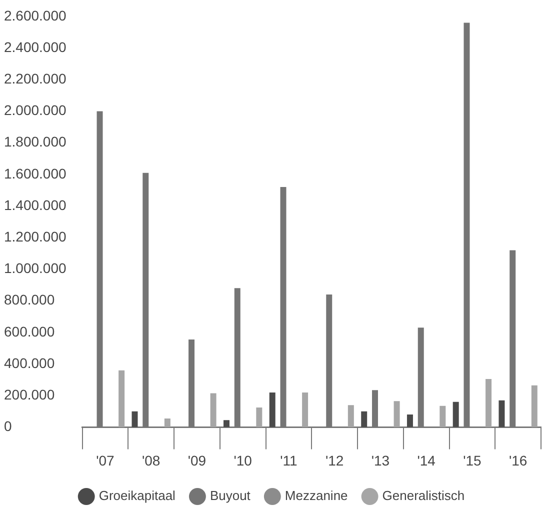  Describe the element at coordinates (29, 362) in the screenshot. I see `y-tick-label: 400.000` at that location.